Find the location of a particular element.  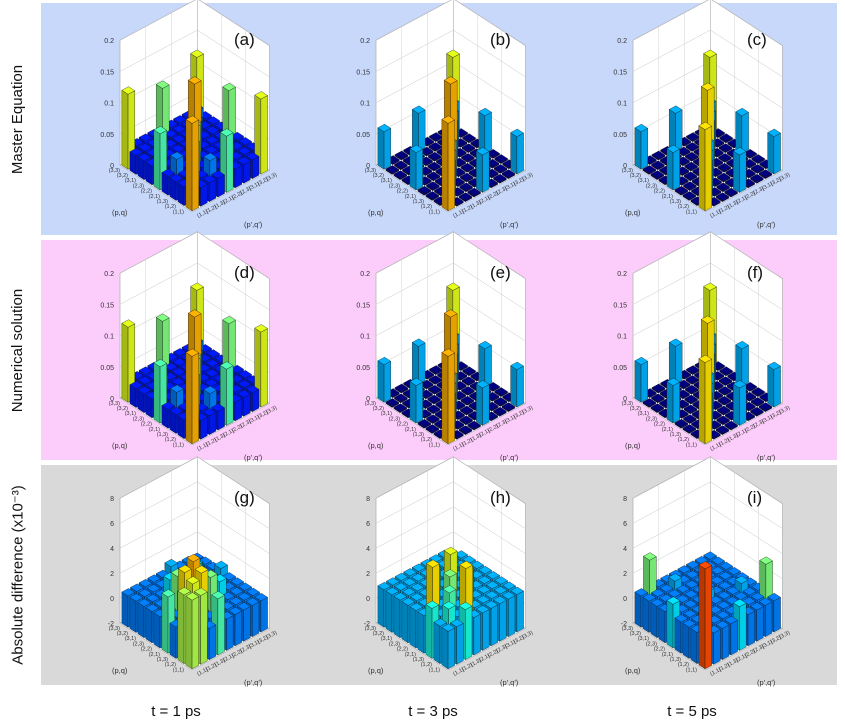

panel-letter: (c) is located at coordinates (757, 39).